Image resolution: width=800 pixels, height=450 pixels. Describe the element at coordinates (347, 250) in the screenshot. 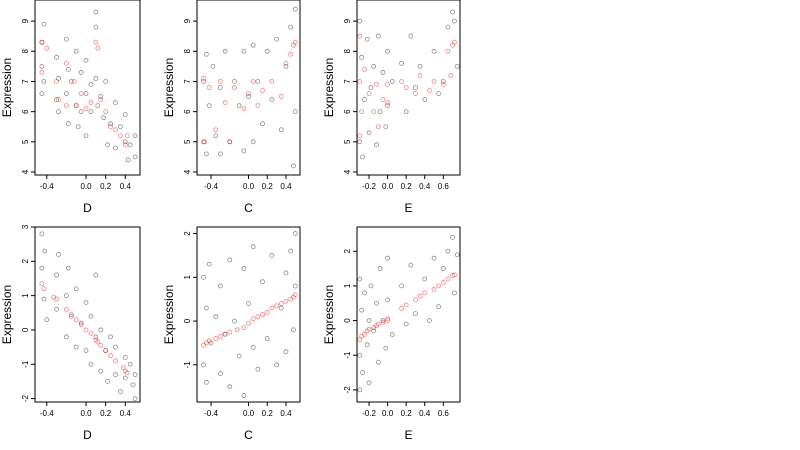

I see `y-tick-label: 2` at that location.